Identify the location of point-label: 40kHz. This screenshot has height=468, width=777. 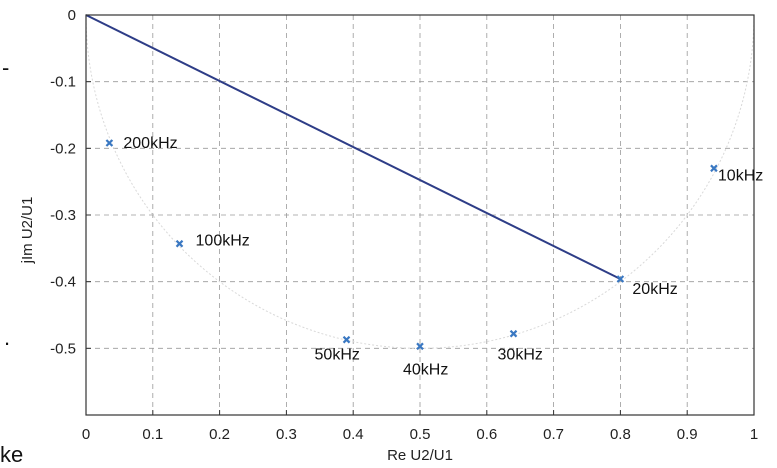
(425, 369).